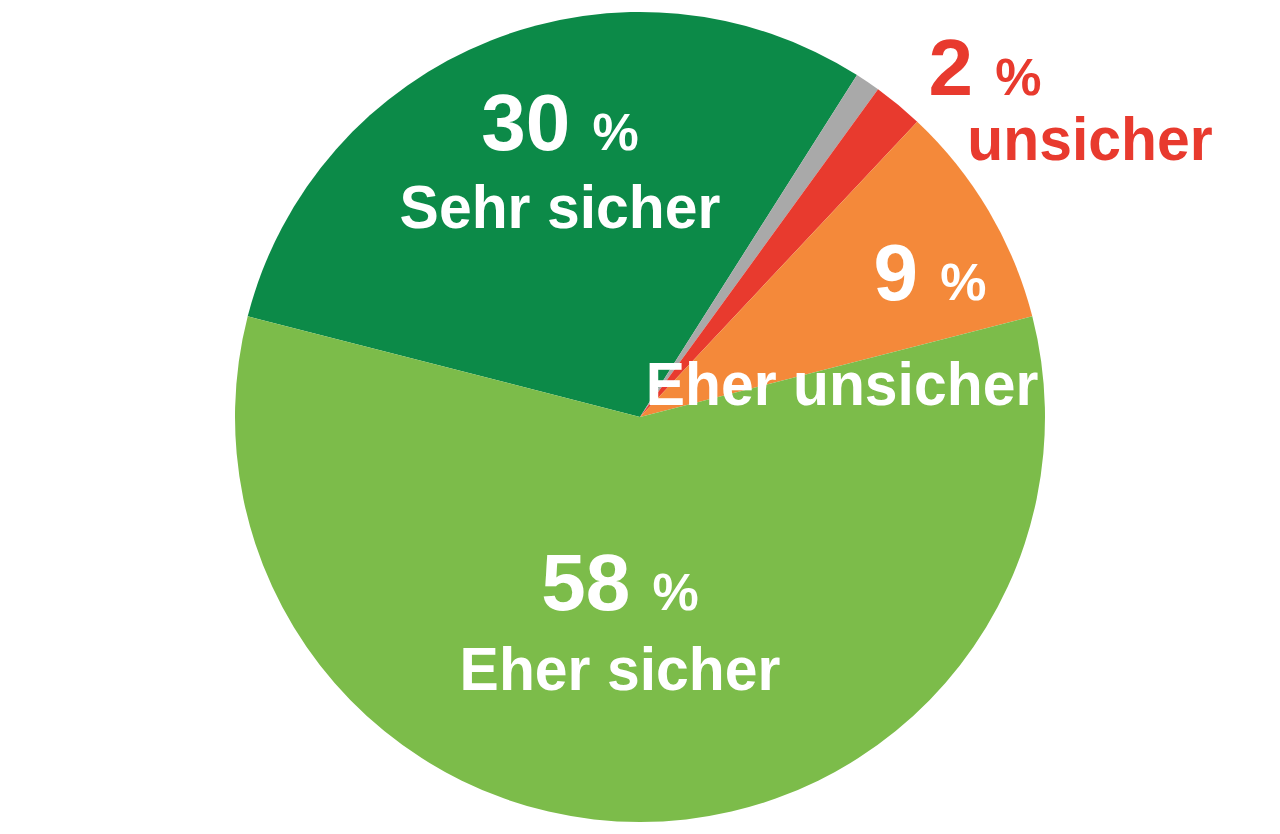 Image resolution: width=1280 pixels, height=834 pixels. I want to click on data-label: 9 %, so click(930, 272).